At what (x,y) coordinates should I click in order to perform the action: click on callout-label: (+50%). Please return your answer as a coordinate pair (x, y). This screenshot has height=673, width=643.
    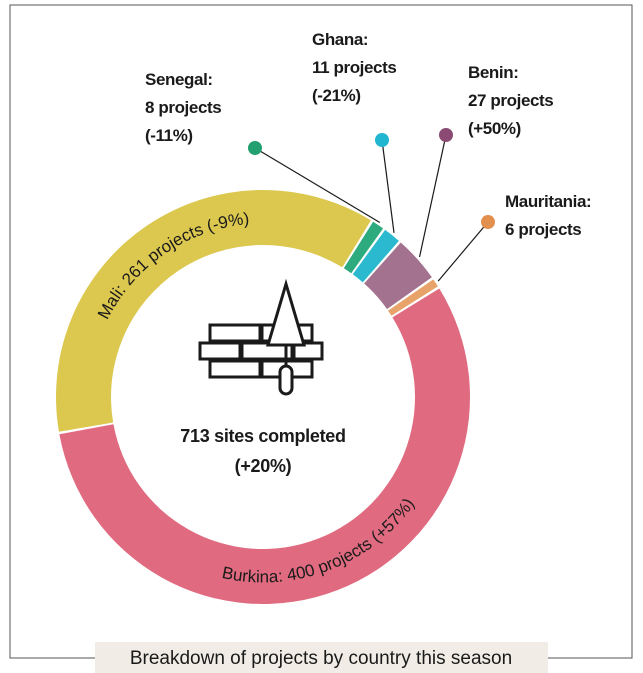
    Looking at the image, I should click on (494, 128).